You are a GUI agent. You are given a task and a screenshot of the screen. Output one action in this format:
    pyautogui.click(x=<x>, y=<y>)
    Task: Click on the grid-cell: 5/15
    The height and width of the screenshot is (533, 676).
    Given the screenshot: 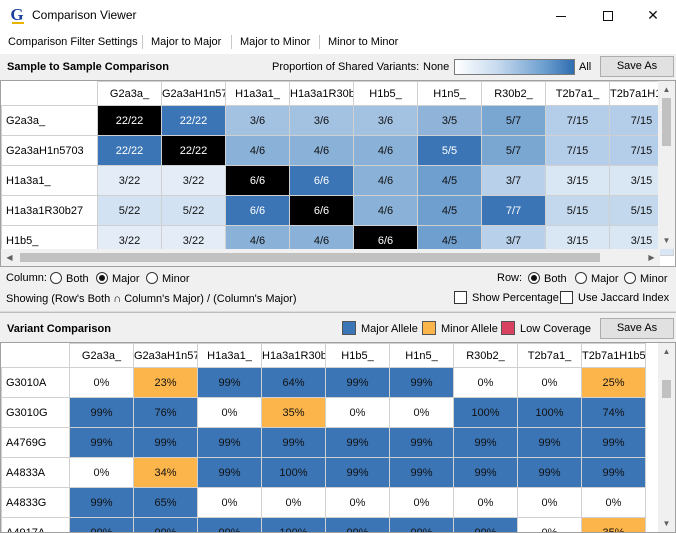 What is the action you would take?
    pyautogui.click(x=577, y=210)
    